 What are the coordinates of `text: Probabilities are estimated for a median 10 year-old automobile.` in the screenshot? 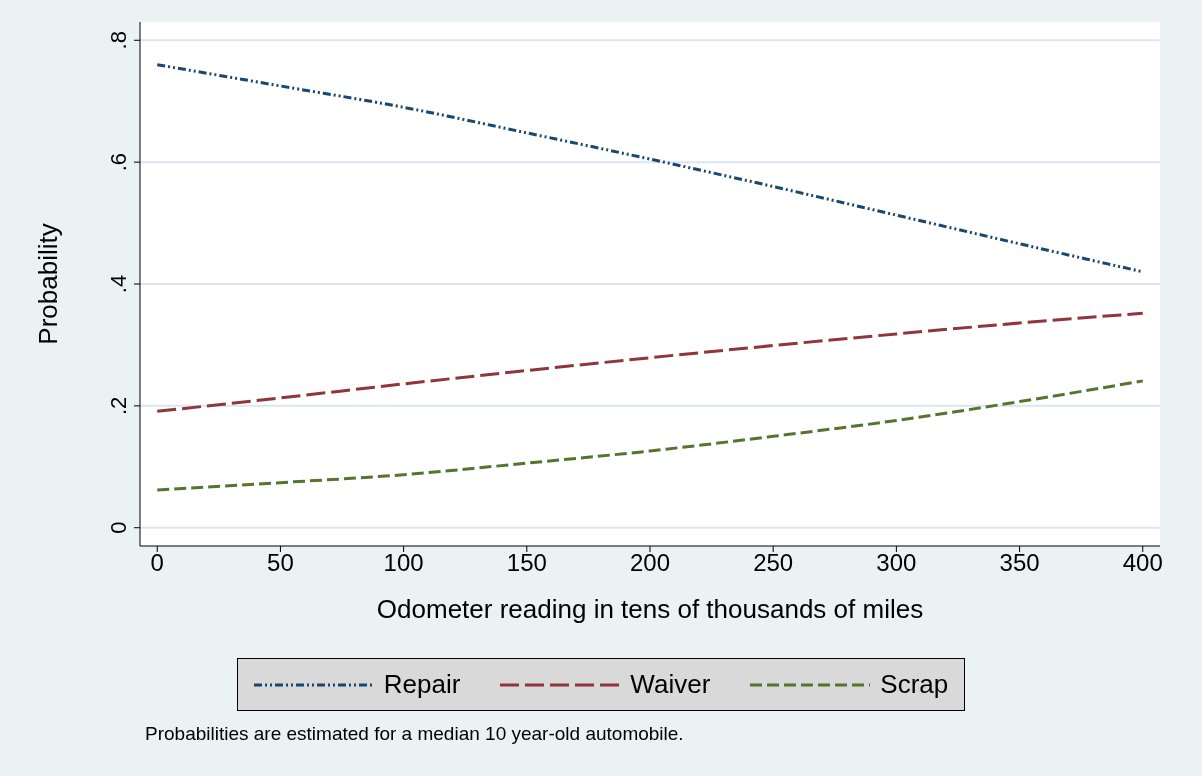 It's located at (415, 734).